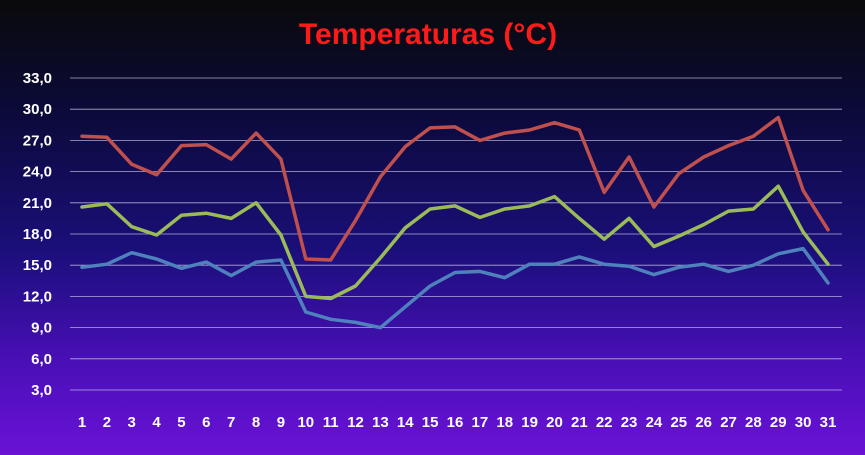  Describe the element at coordinates (778, 422) in the screenshot. I see `x-tick-label: 29` at that location.